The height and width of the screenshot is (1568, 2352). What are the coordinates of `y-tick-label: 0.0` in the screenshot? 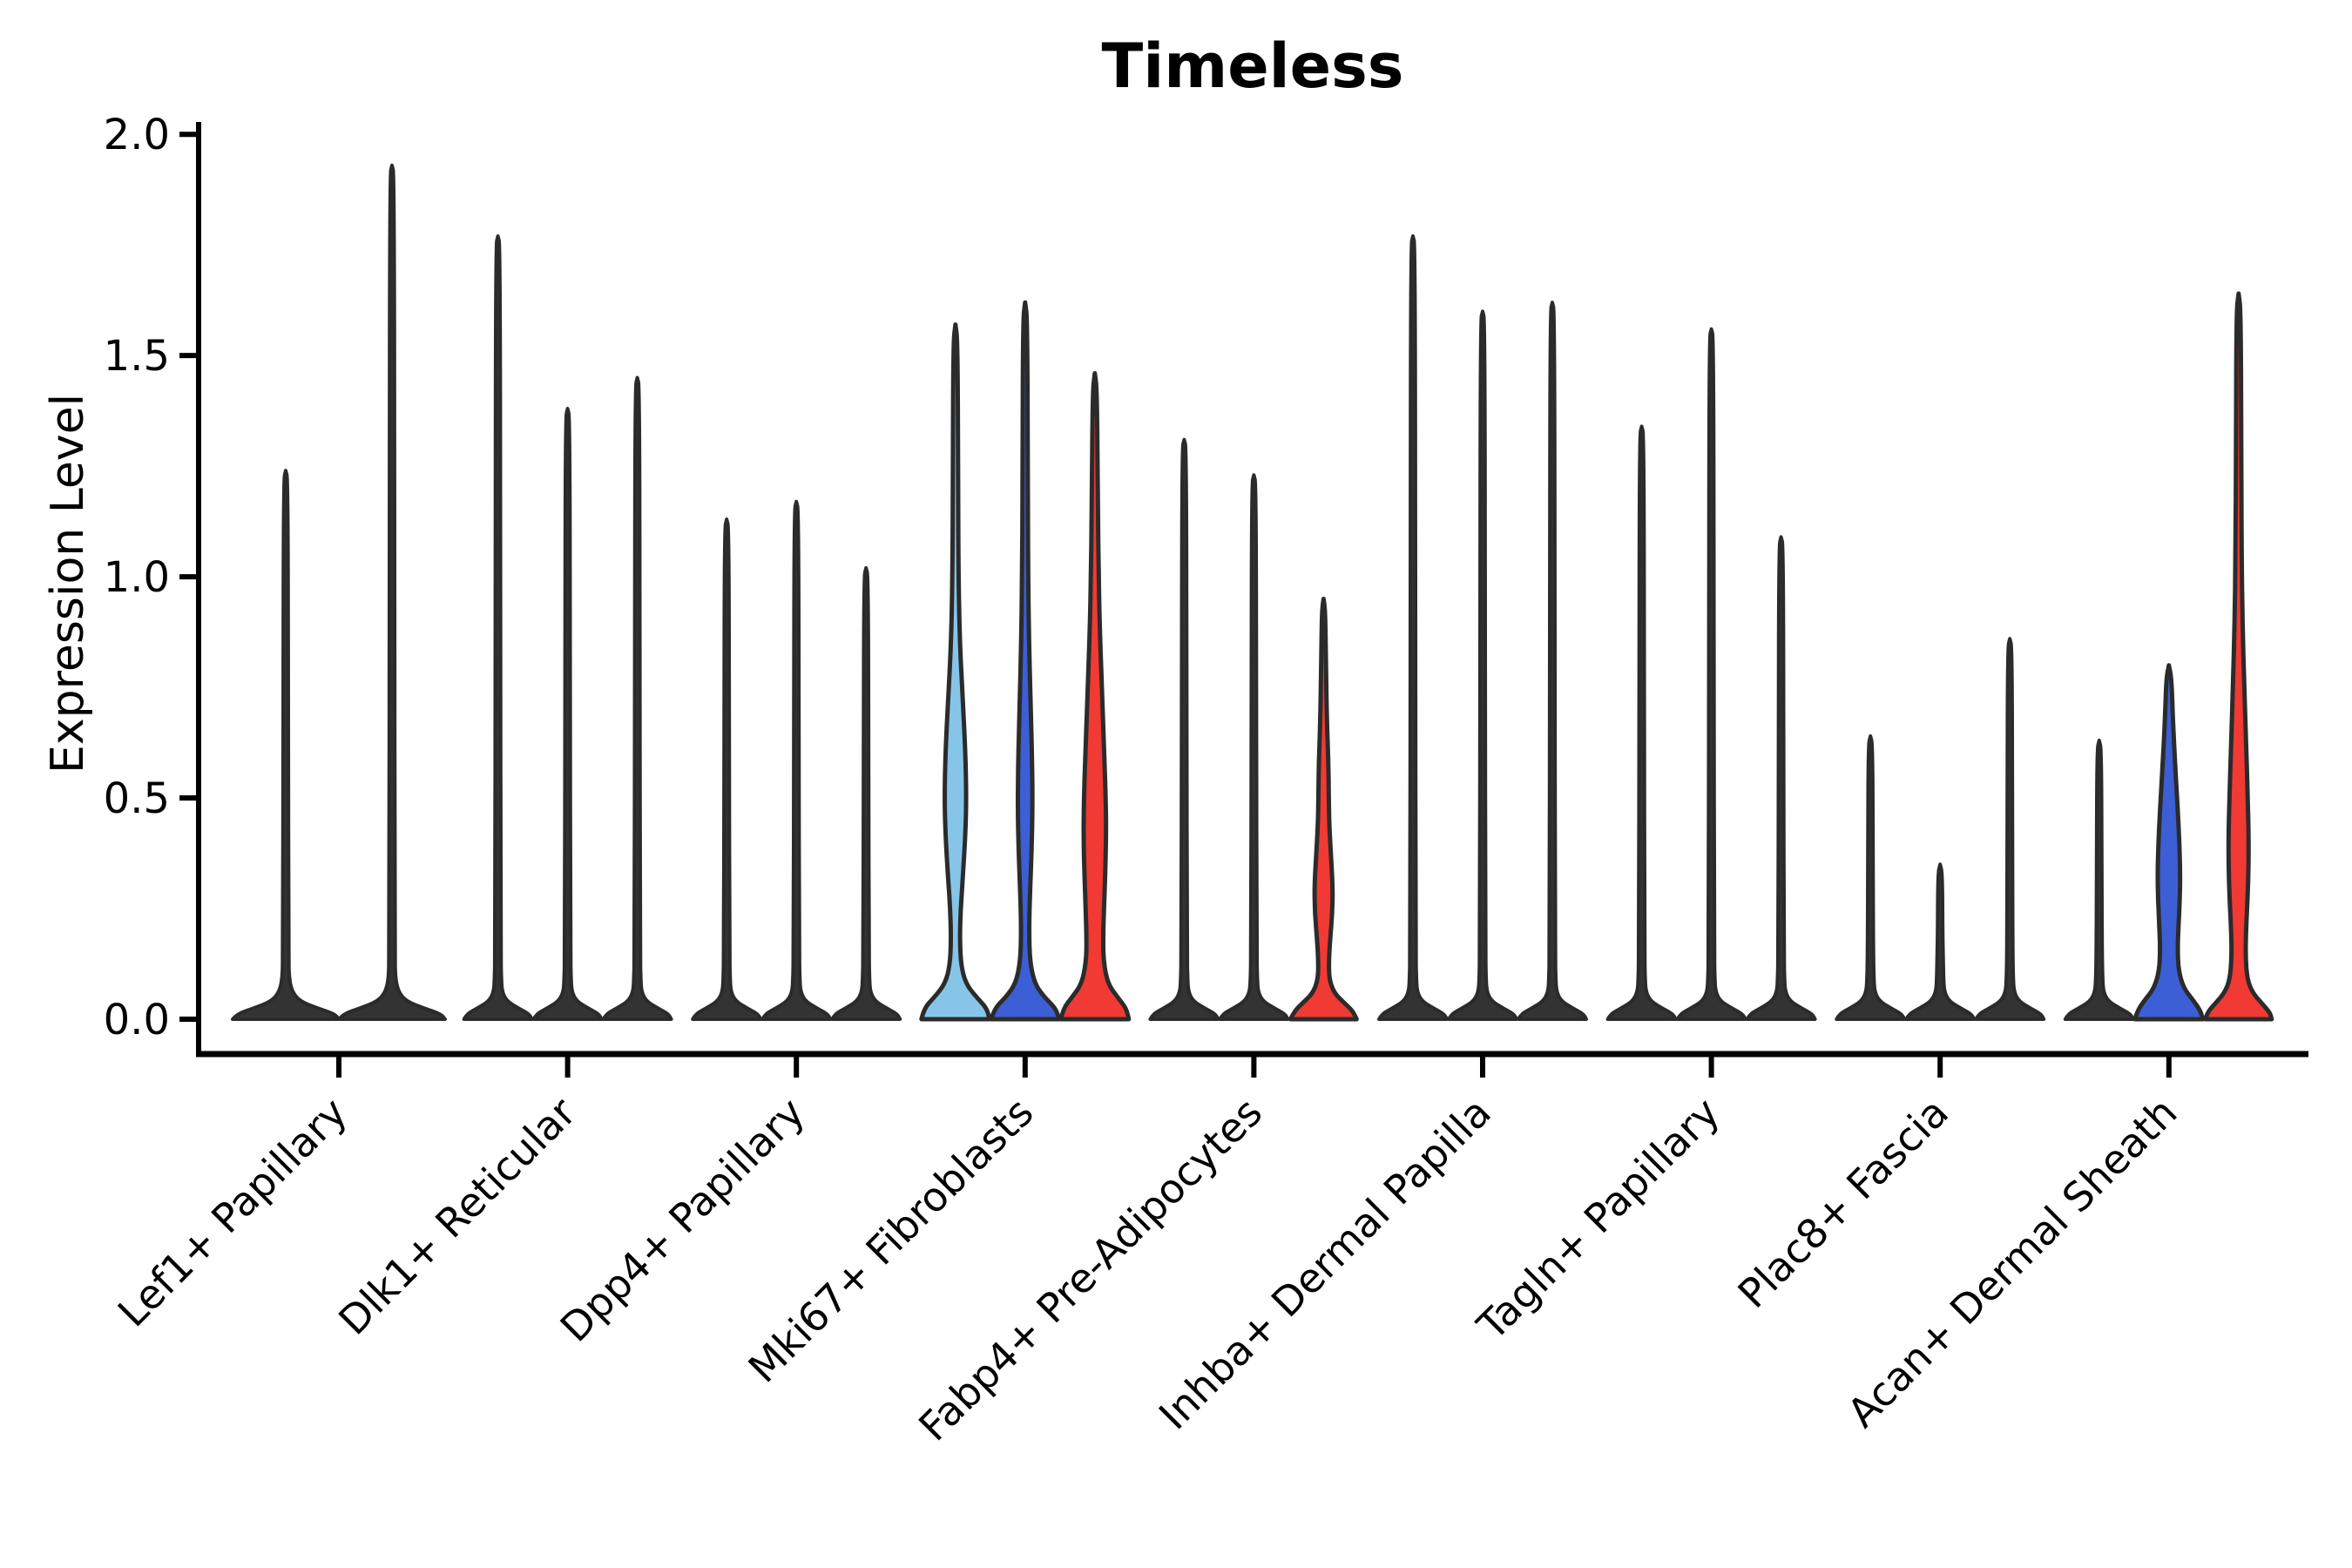 It's located at (137, 1020).